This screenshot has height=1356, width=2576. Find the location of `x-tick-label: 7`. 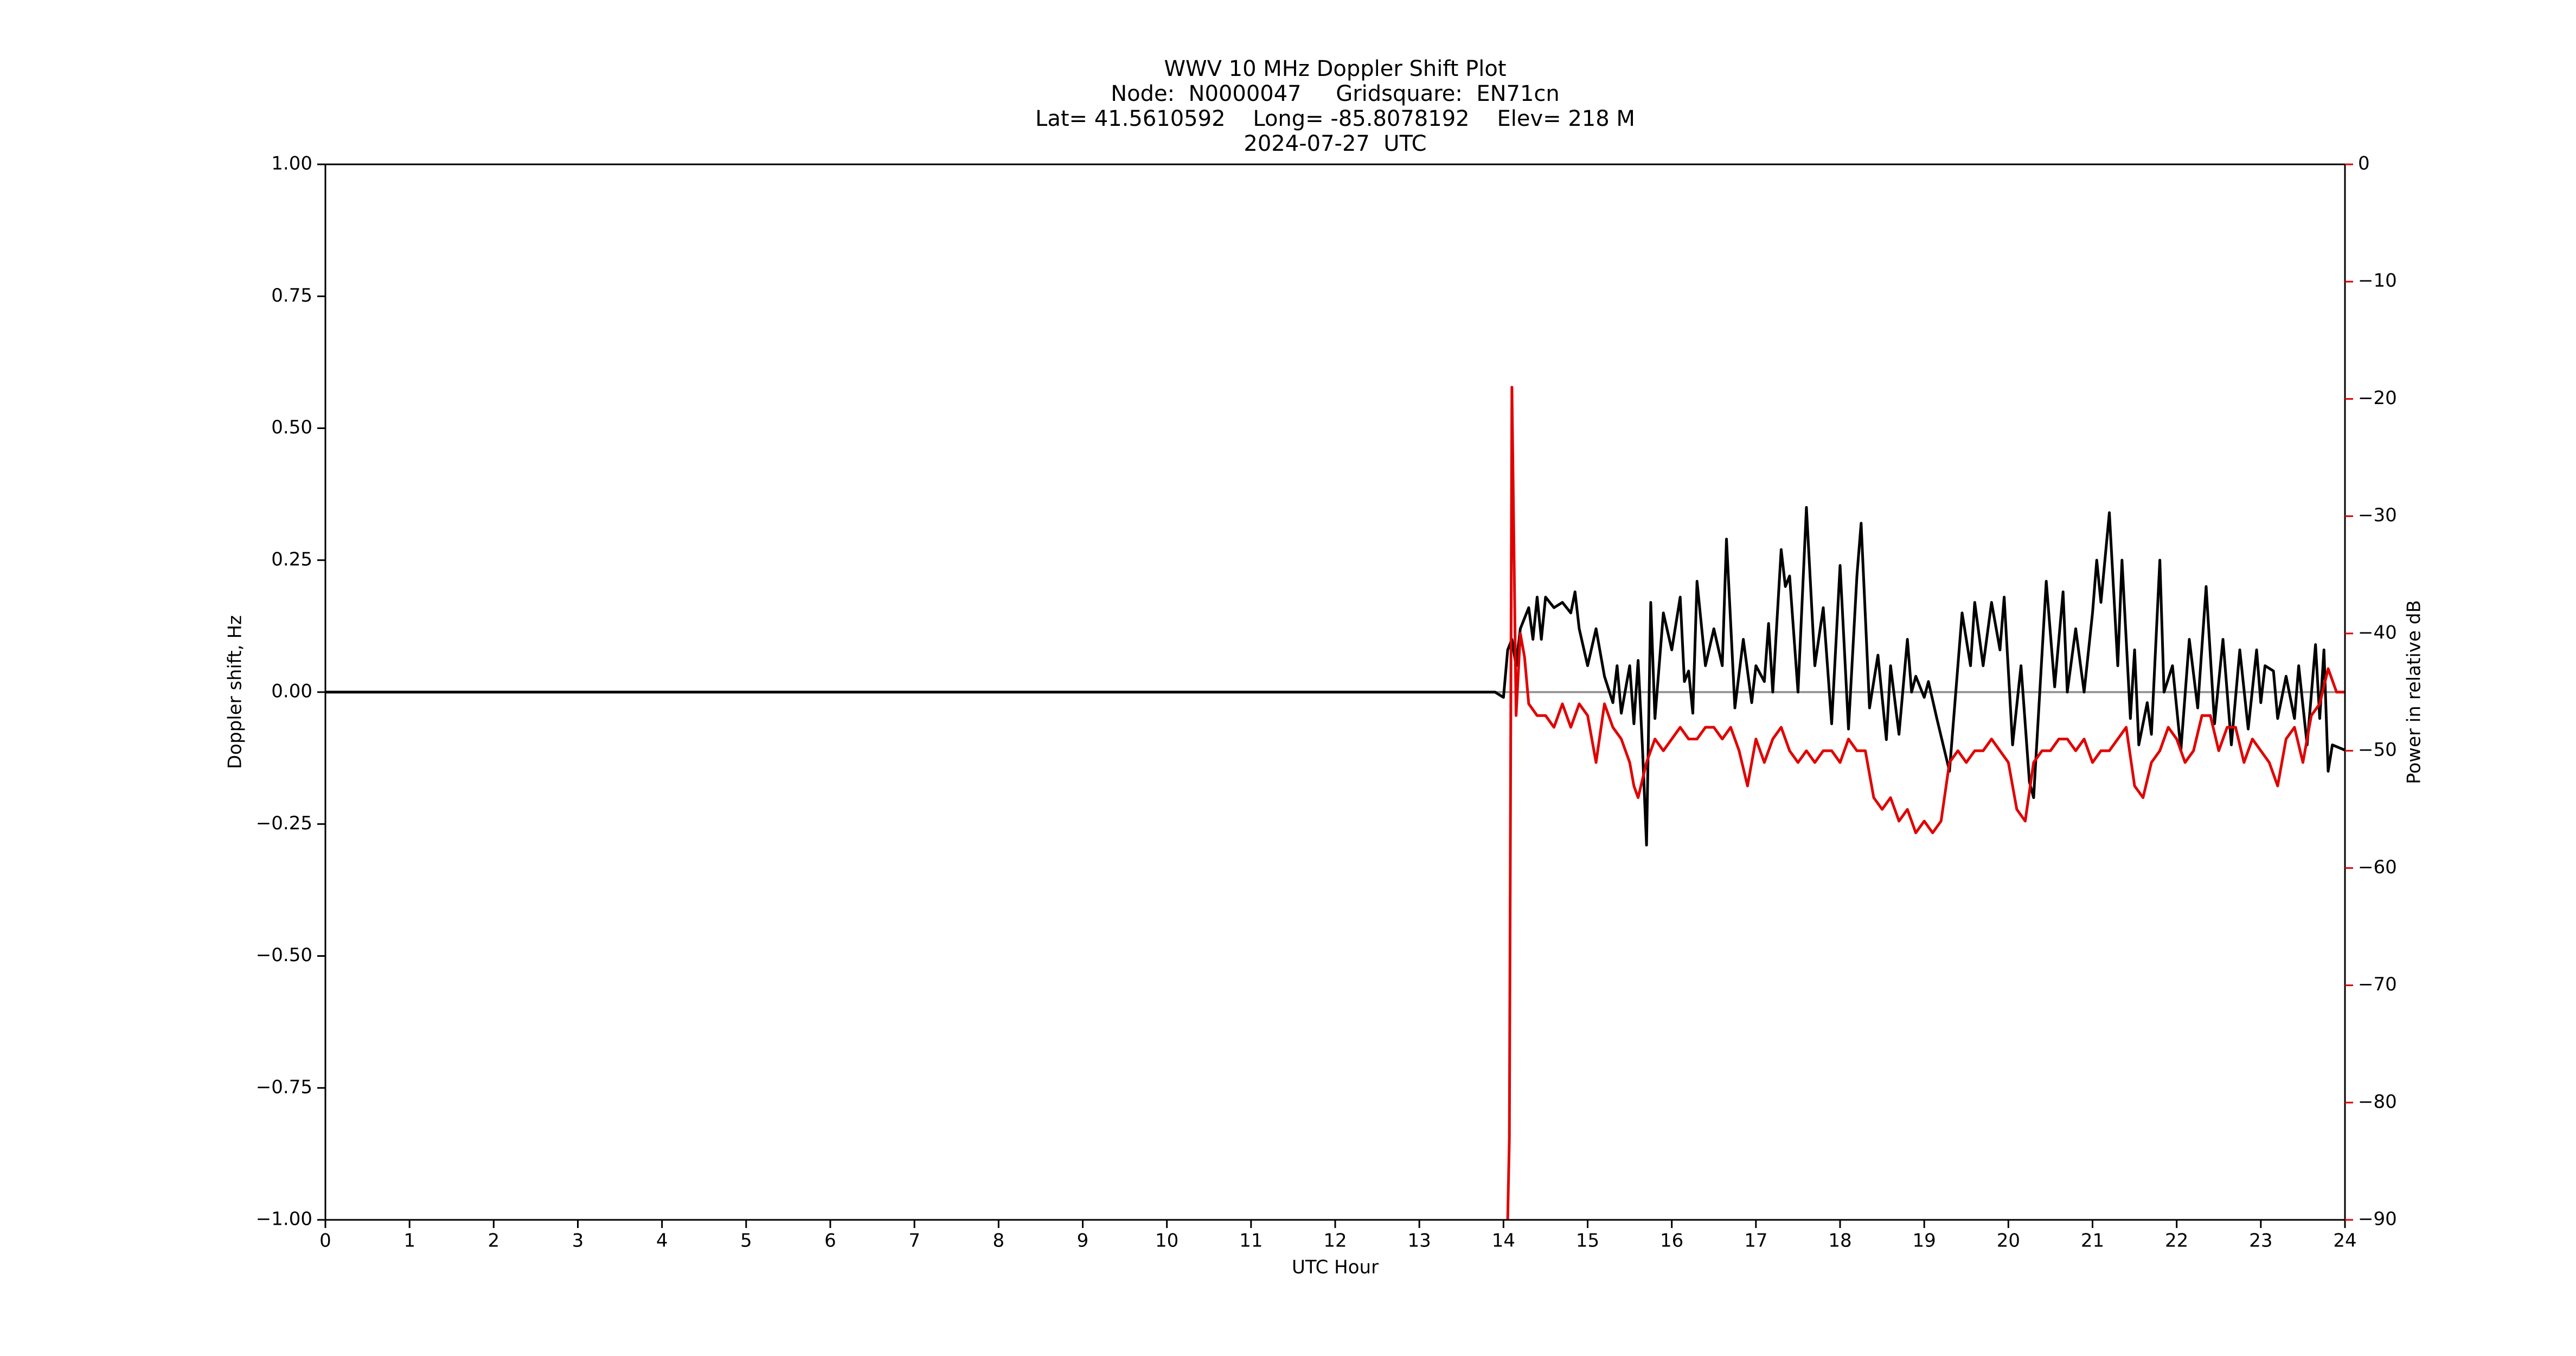

x-tick-label: 7 is located at coordinates (914, 1241).